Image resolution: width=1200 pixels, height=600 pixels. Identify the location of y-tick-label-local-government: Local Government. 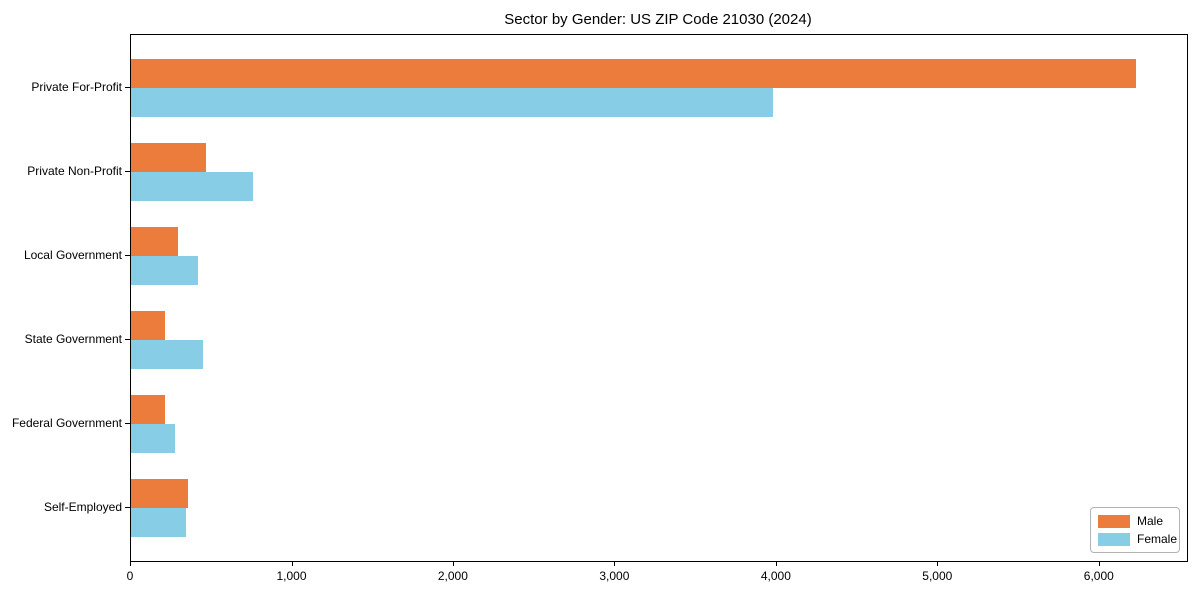
(72, 255).